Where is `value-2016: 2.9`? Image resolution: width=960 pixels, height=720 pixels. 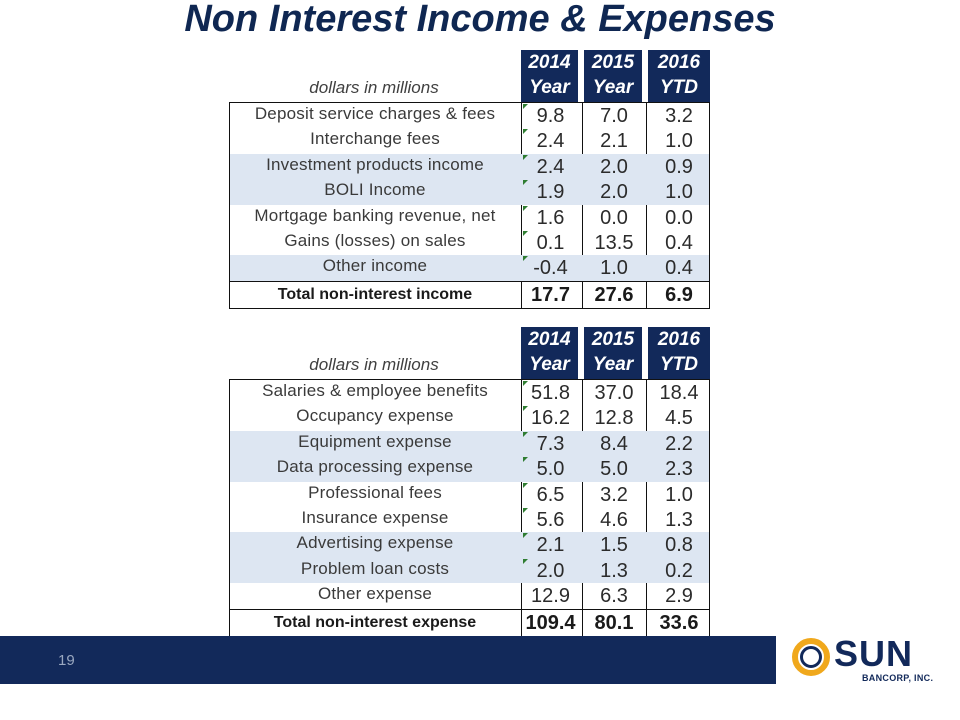
value-2016: 2.9 is located at coordinates (679, 595).